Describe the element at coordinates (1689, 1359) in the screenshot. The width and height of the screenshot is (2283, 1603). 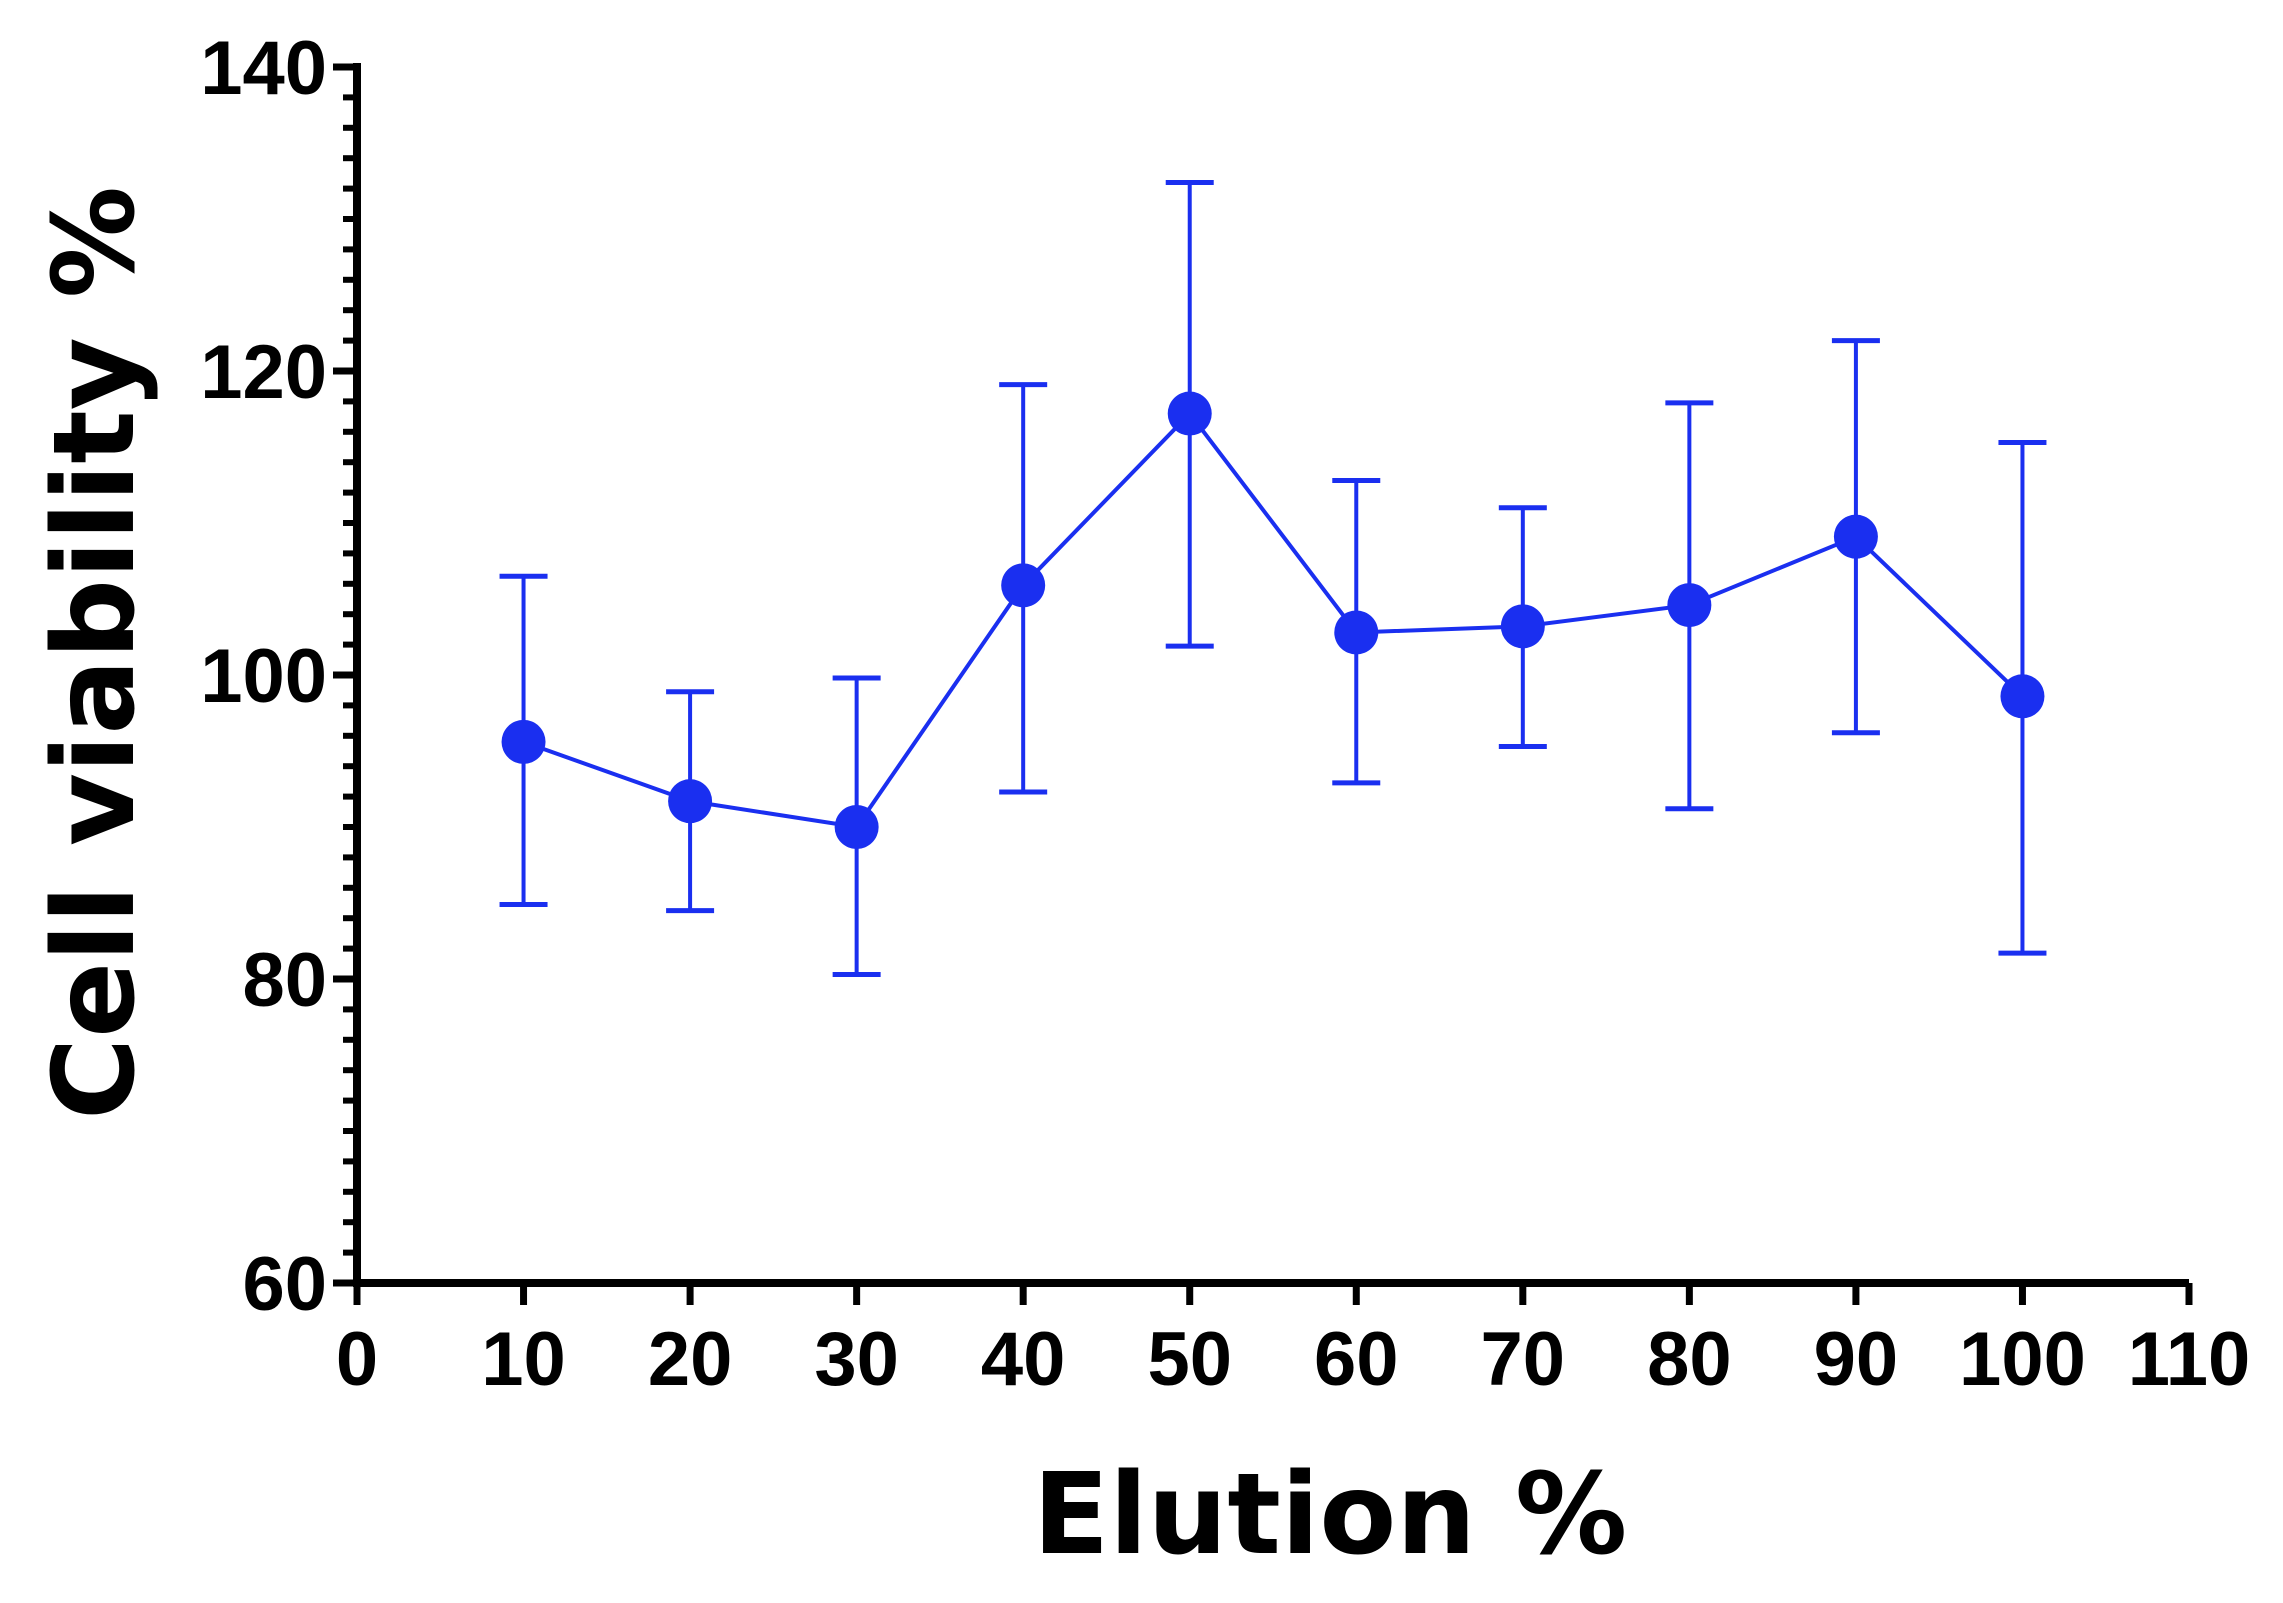
I see `x-tick-label: 80` at that location.